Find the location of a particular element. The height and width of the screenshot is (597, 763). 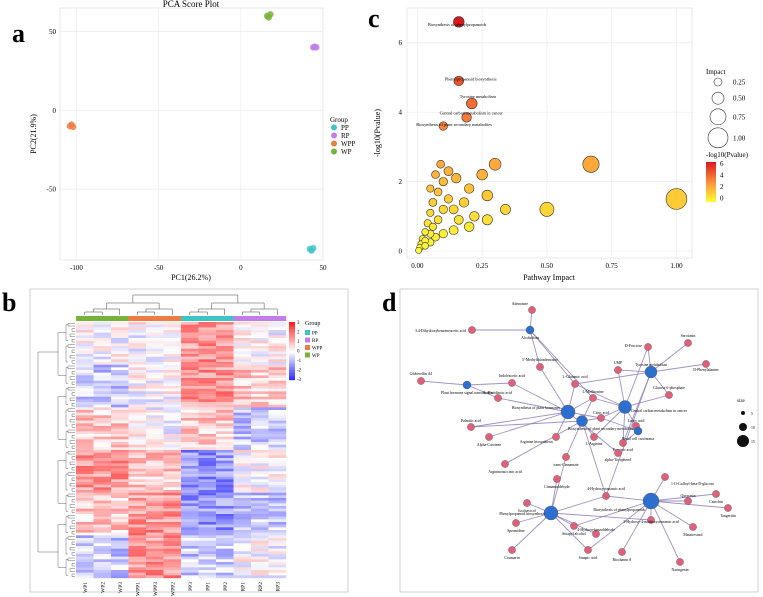

heatmap-group-swatch-wpp is located at coordinates (307, 347).